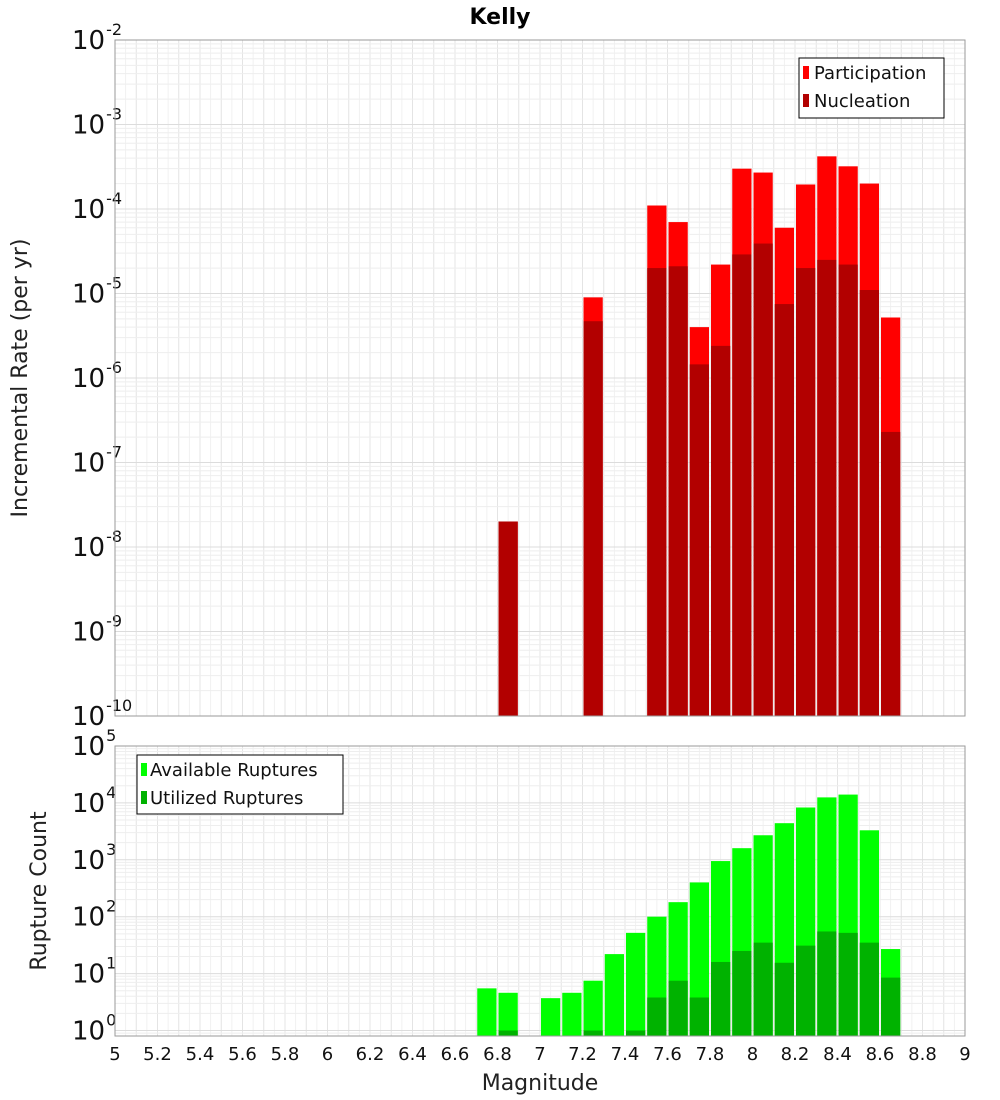 Image resolution: width=1000 pixels, height=1100 pixels. I want to click on chart-title: Kelly, so click(499, 17).